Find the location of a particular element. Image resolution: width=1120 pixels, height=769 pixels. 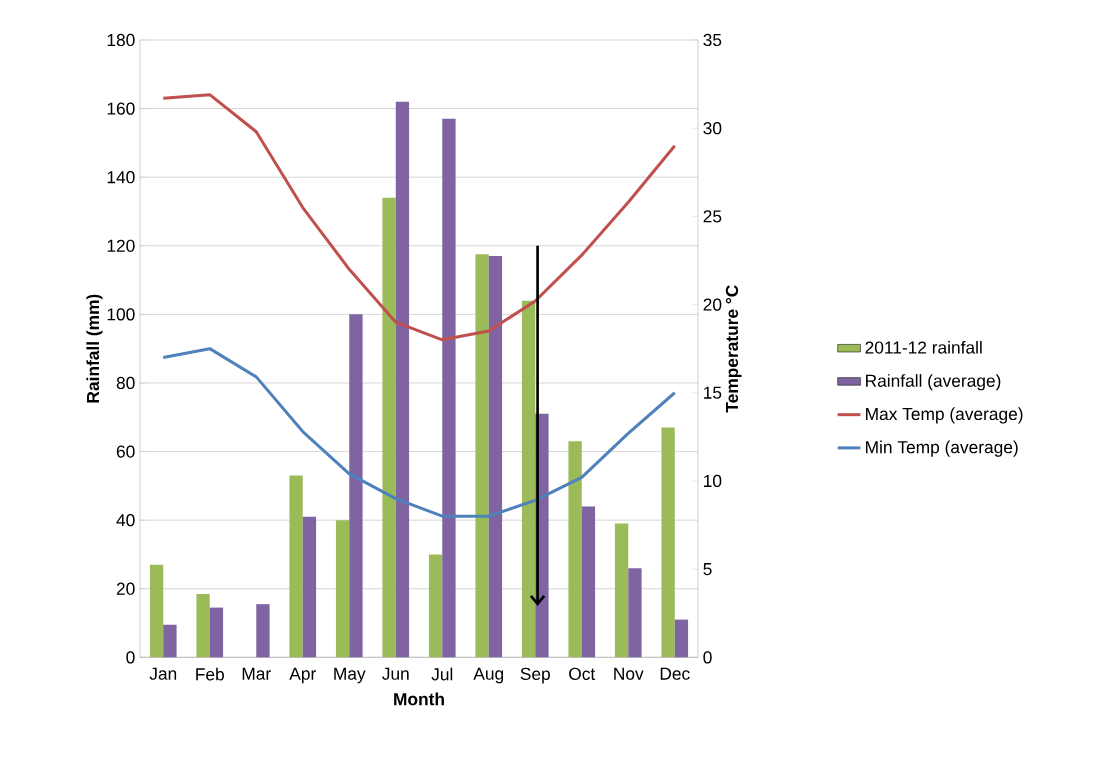

legend-label: Min Temp (average) is located at coordinates (942, 448).